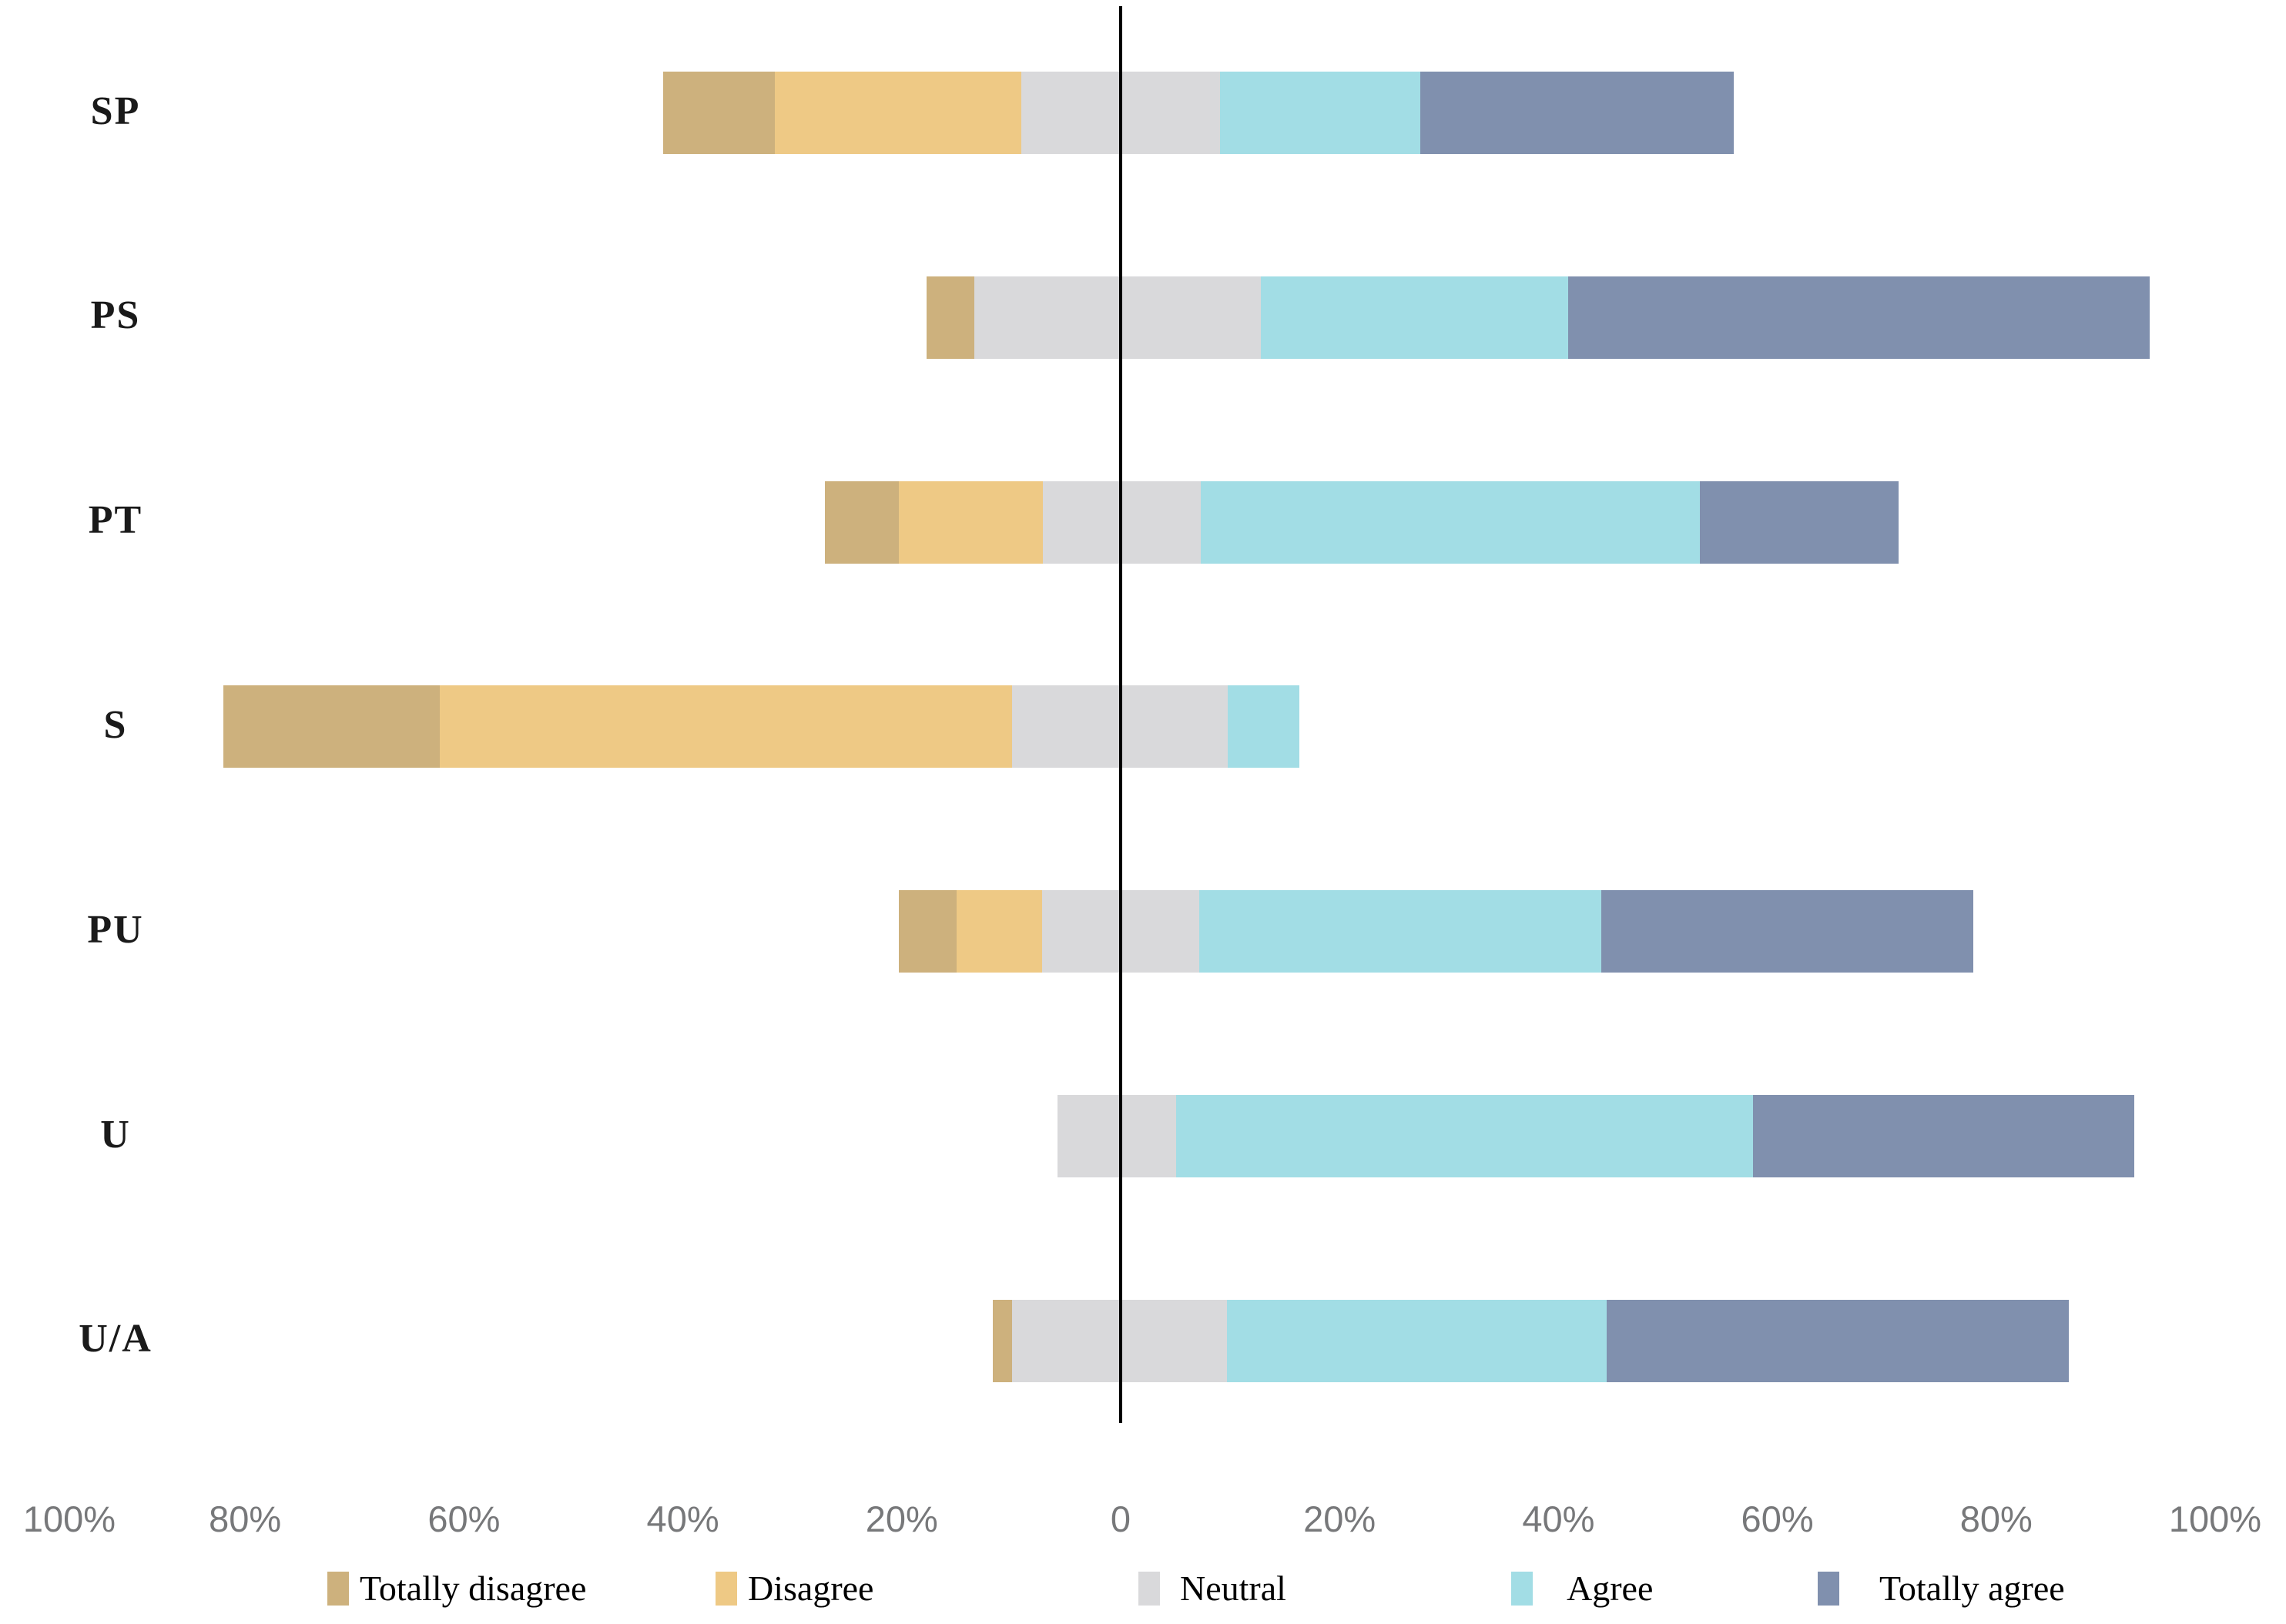  Describe the element at coordinates (338, 1588) in the screenshot. I see `legend-swatch-totally-disagree` at that location.